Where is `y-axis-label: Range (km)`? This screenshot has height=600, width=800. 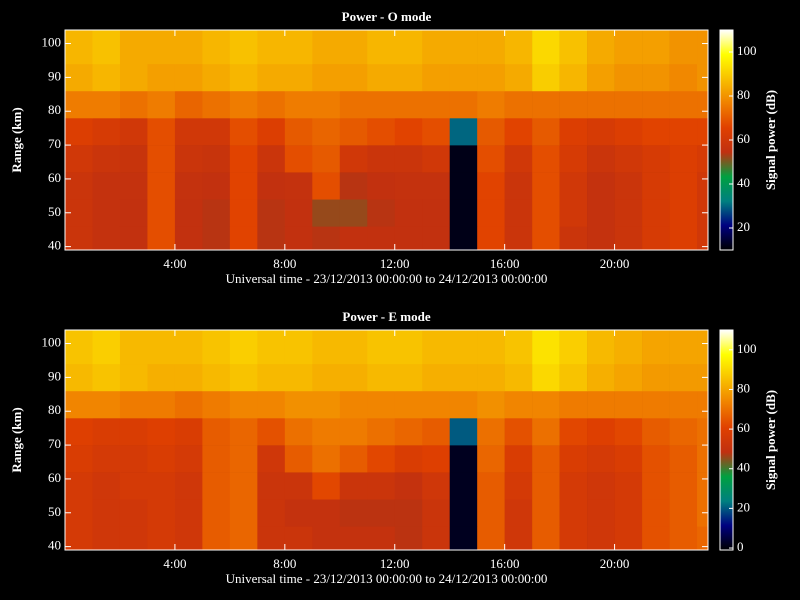
y-axis-label: Range (km) is located at coordinates (16, 439).